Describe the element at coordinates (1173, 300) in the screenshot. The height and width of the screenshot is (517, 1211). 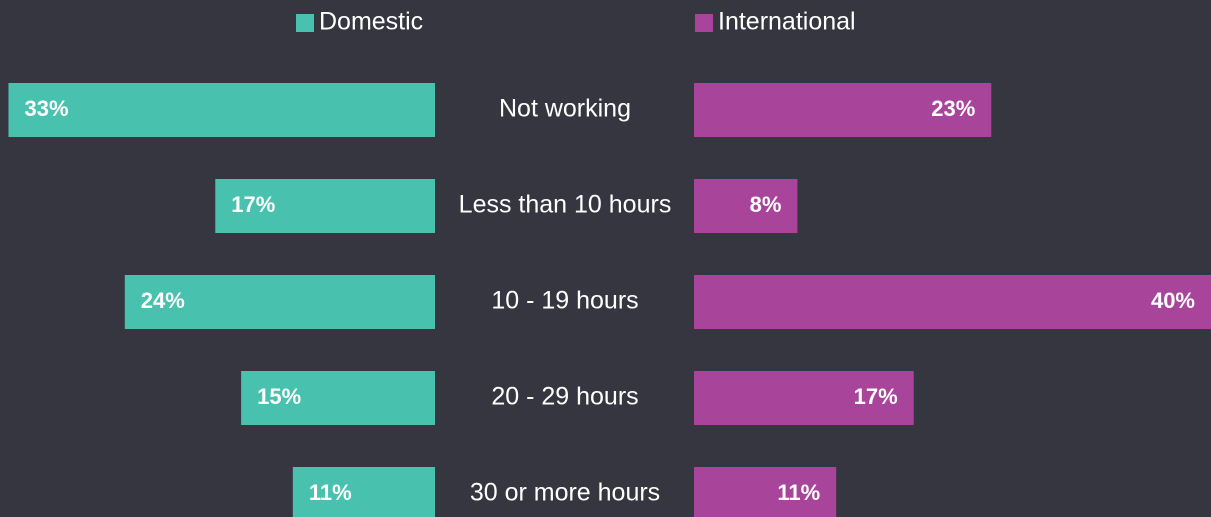
I see `value-label: 40%` at that location.